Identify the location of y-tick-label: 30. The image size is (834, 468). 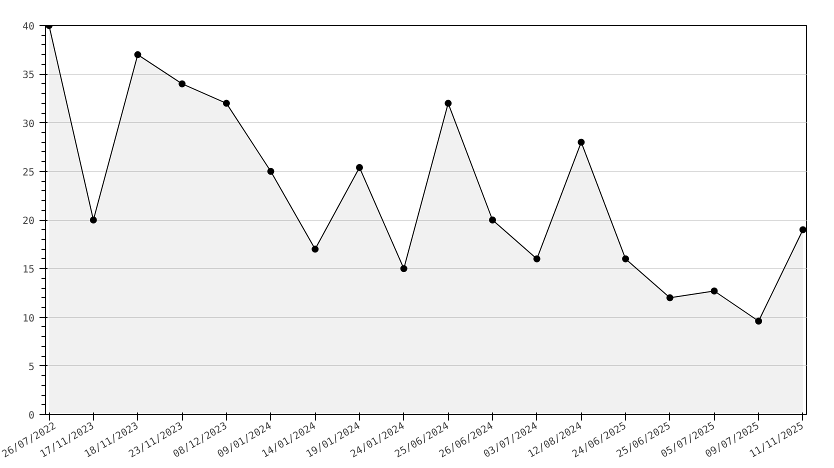
(28, 124).